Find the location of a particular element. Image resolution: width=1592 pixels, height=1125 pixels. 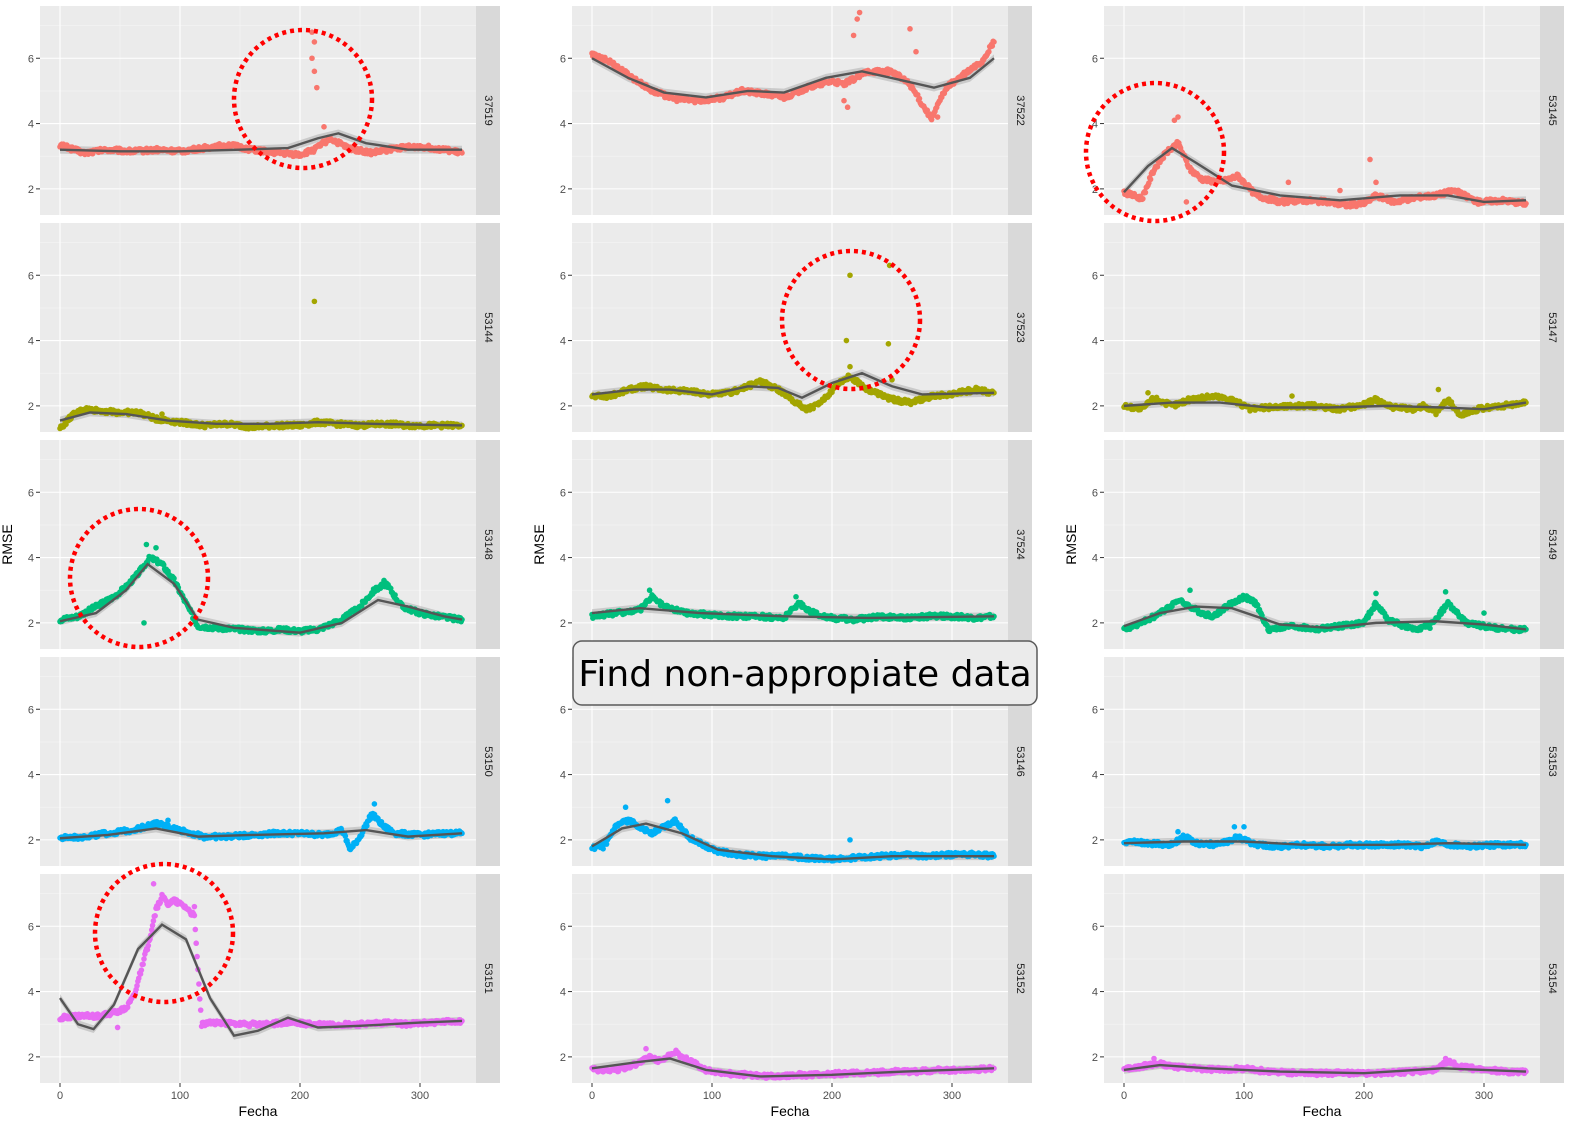

facet-strip-label: 37522 is located at coordinates (1020, 110).